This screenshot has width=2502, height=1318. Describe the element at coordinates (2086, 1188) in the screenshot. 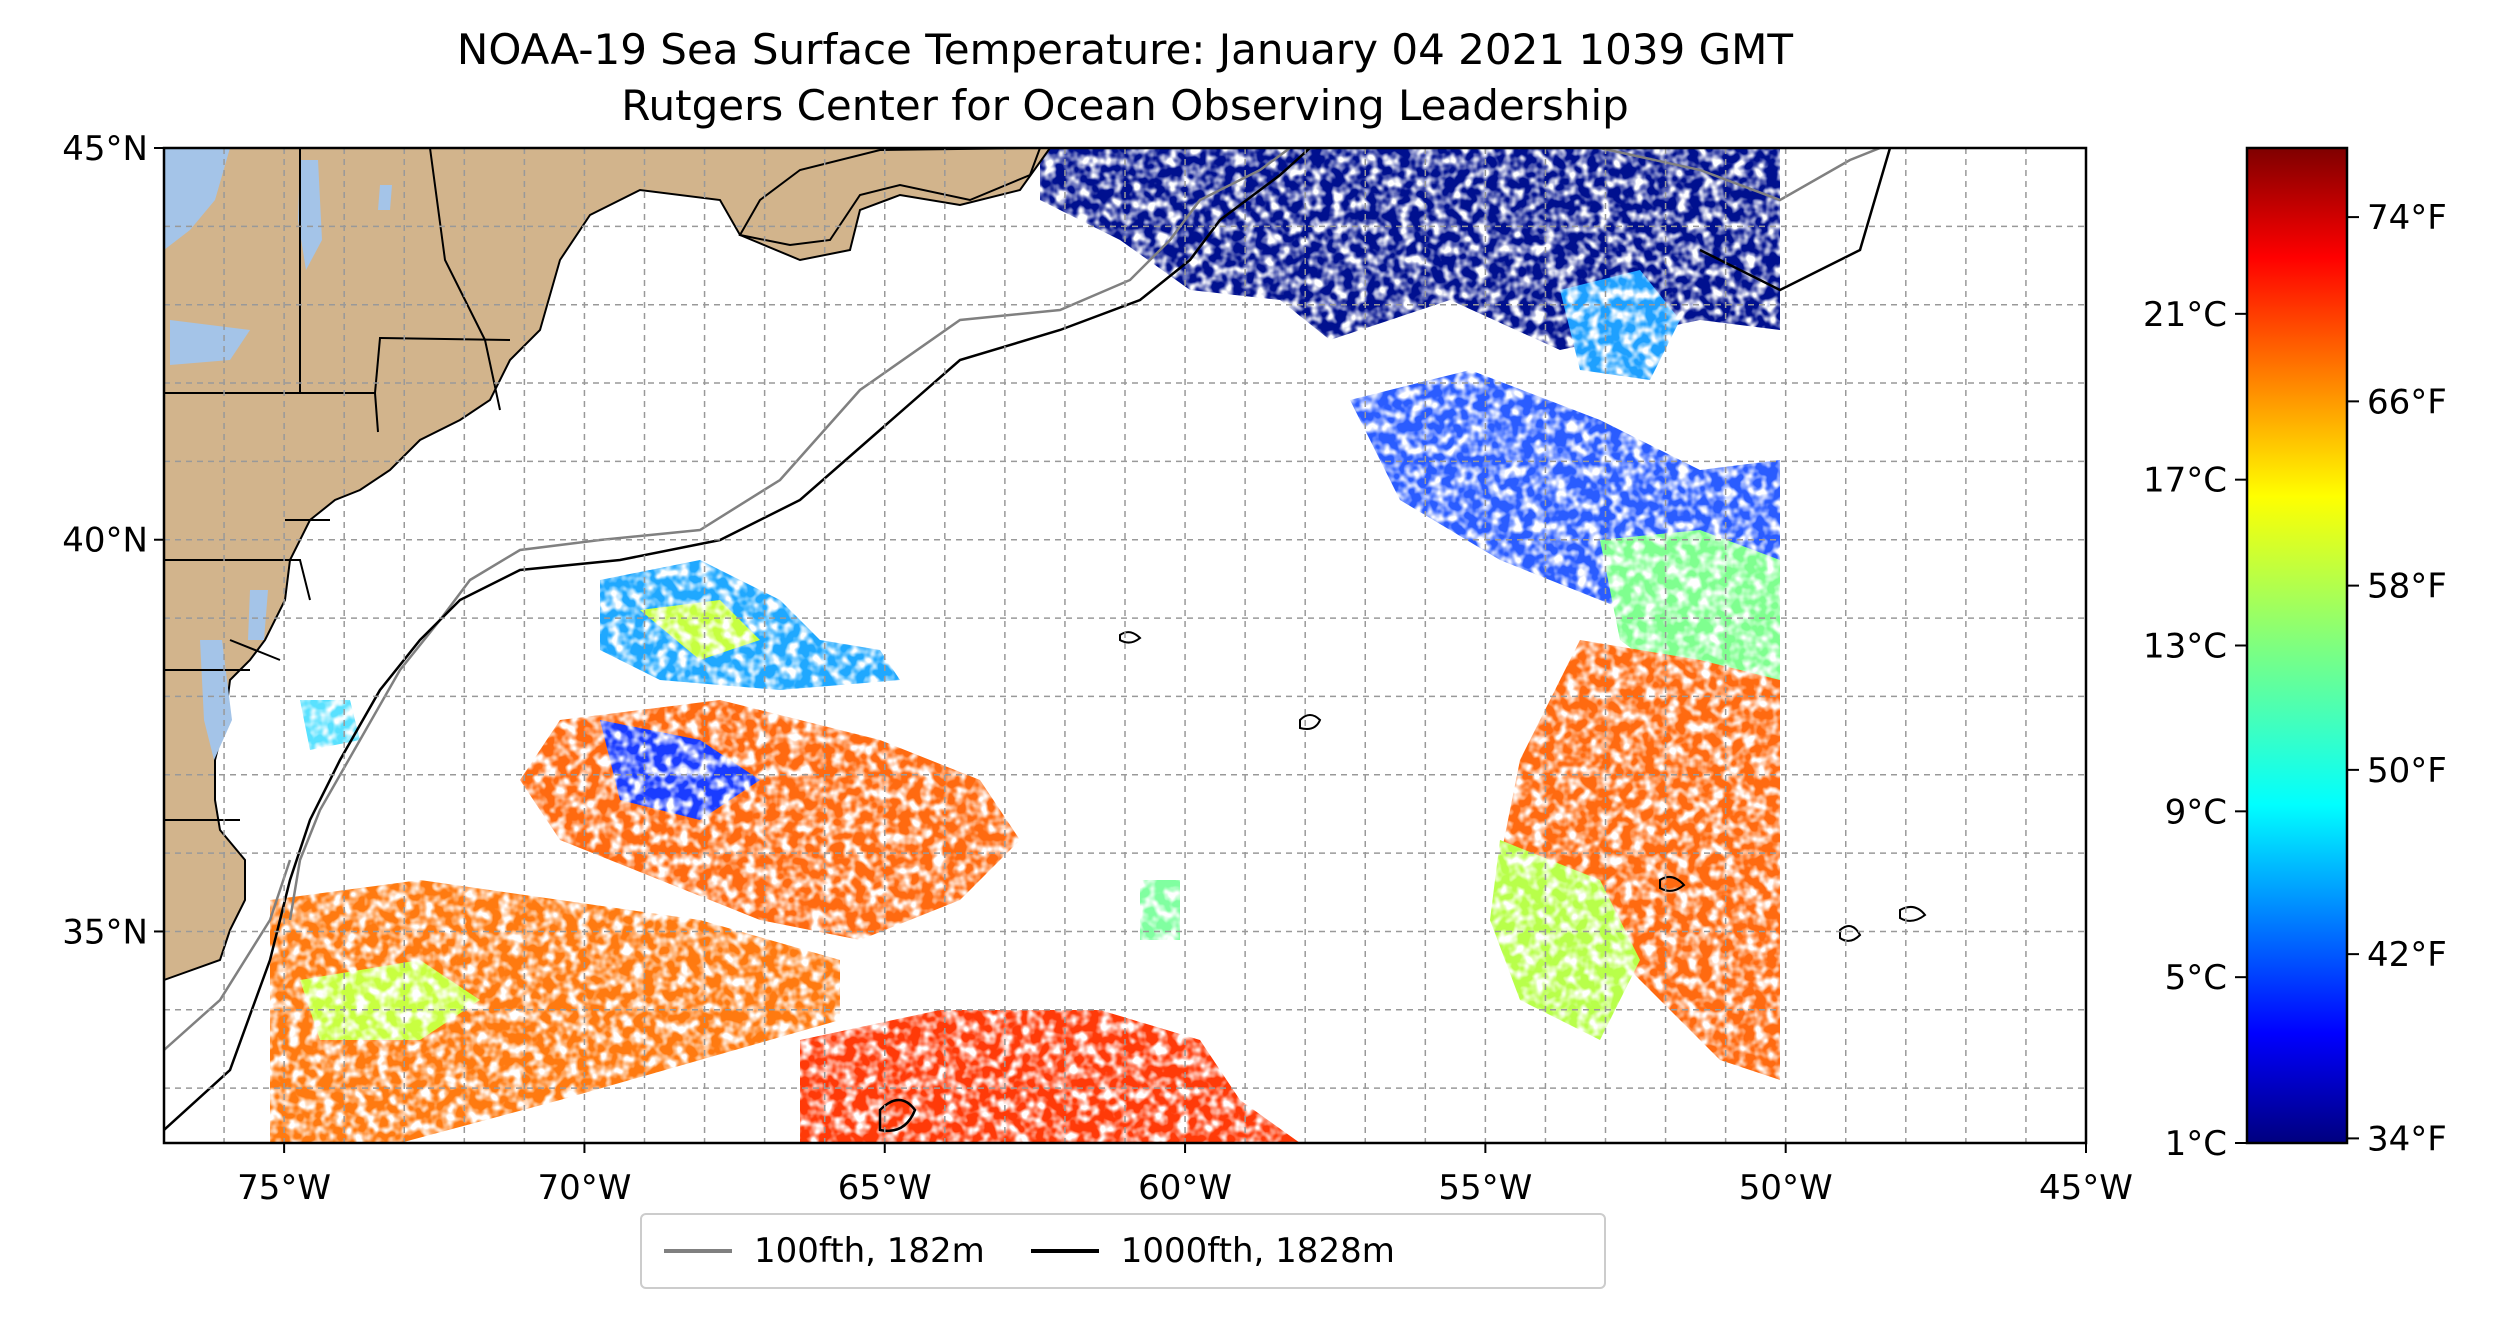

I see `lon-tick-label: 45°W` at that location.